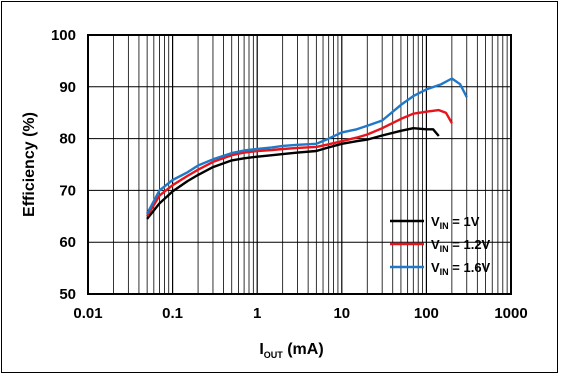 The image size is (561, 376). What do you see at coordinates (67, 190) in the screenshot?
I see `y-tick-label: 70` at bounding box center [67, 190].